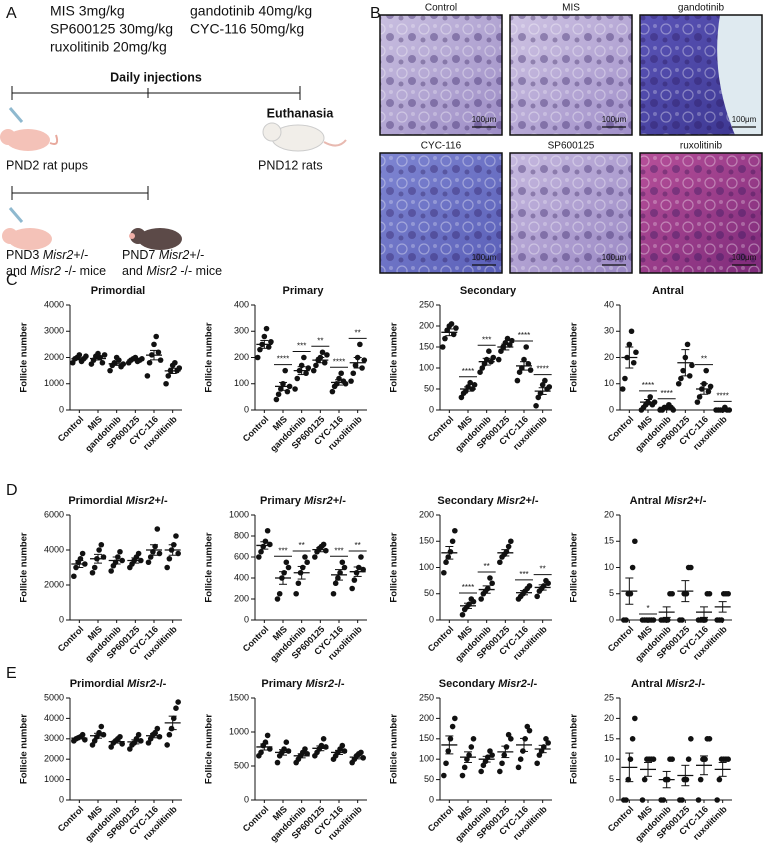 This screenshot has height=848, width=768. I want to click on y-tick-label: 1000, so click(239, 514).